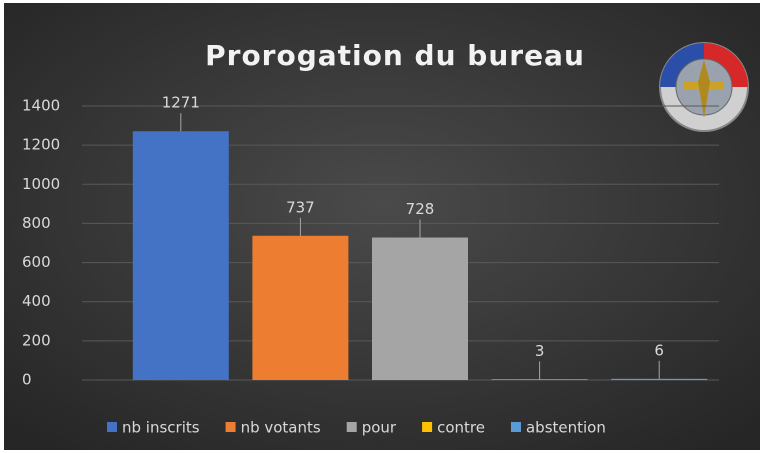 The height and width of the screenshot is (453, 768). Describe the element at coordinates (36, 301) in the screenshot. I see `y-tick-label: 400` at that location.